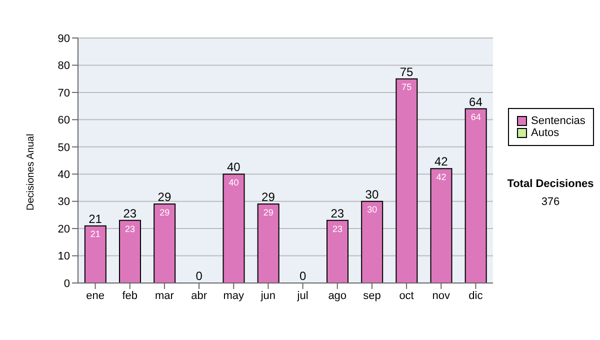 This screenshot has width=600, height=340. What do you see at coordinates (95, 296) in the screenshot?
I see `x-tick-label: ene` at bounding box center [95, 296].